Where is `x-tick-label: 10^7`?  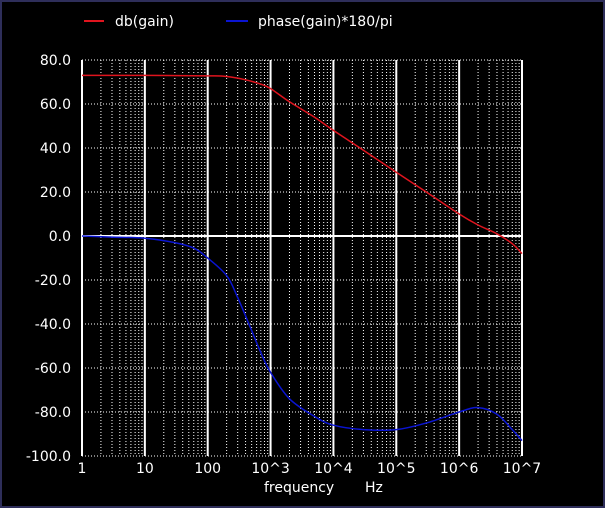 x-tick-label: 10^7 is located at coordinates (522, 469).